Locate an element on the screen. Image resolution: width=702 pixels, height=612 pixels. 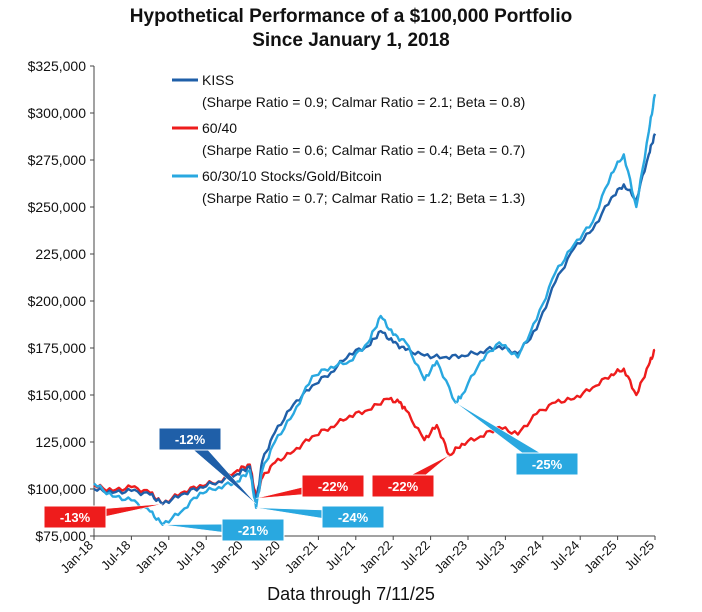
chart-footer: Data through 7/11/25 is located at coordinates (351, 594).